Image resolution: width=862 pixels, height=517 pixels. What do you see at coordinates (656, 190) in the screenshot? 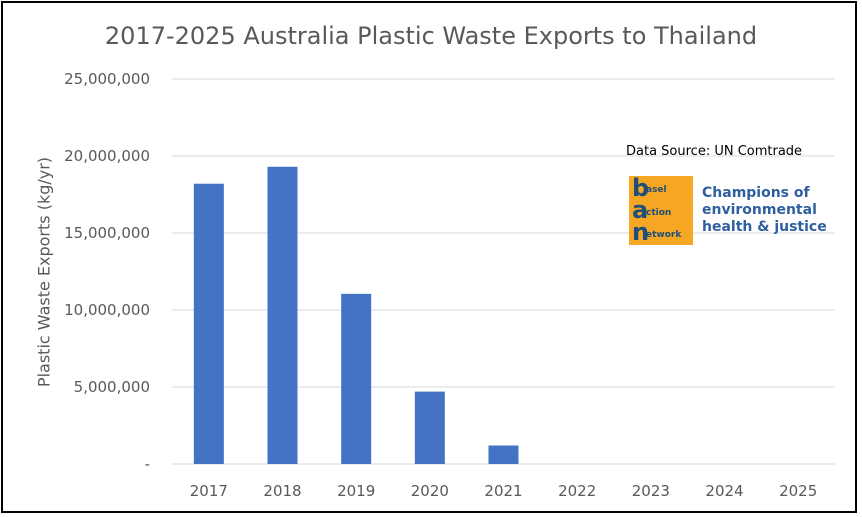
I see `logo-word-basel: asel` at bounding box center [656, 190].